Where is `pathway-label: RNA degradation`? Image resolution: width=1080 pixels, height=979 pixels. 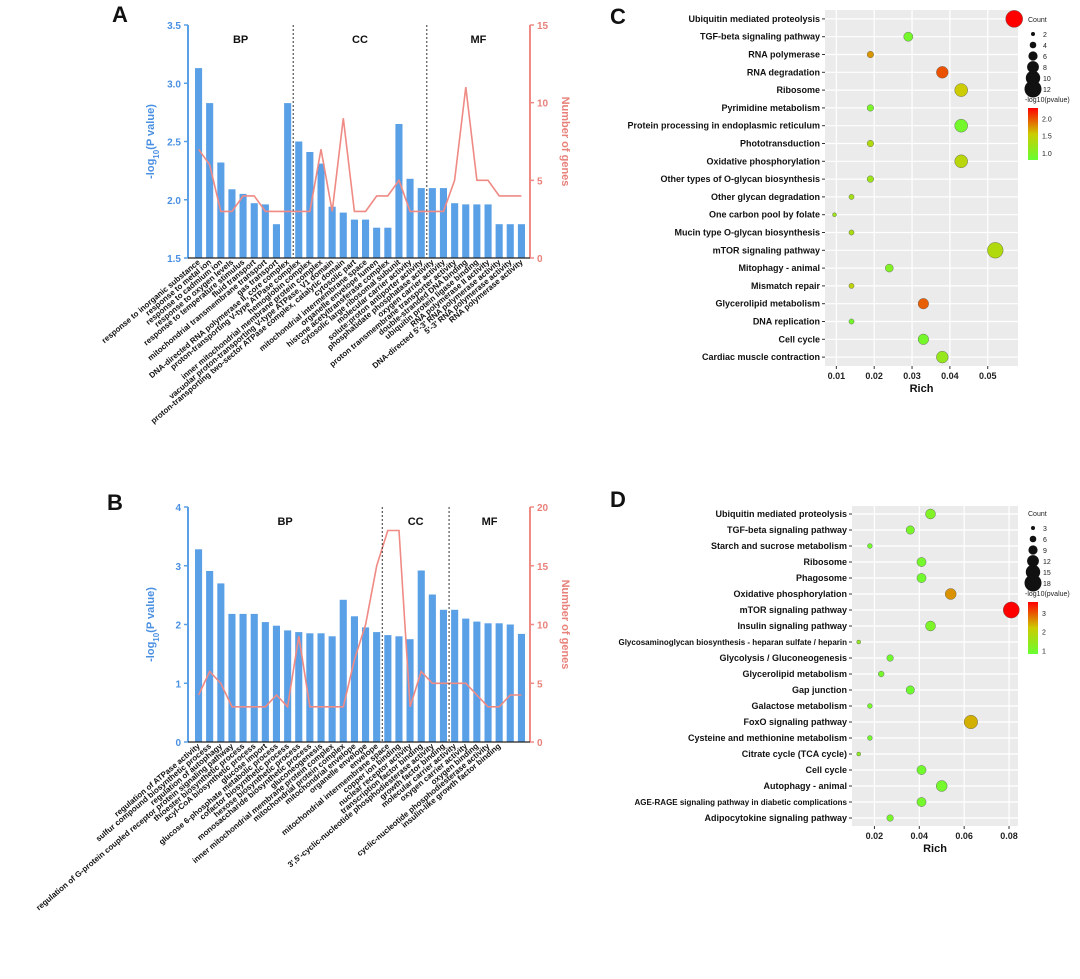 pathway-label: RNA degradation is located at coordinates (783, 72).